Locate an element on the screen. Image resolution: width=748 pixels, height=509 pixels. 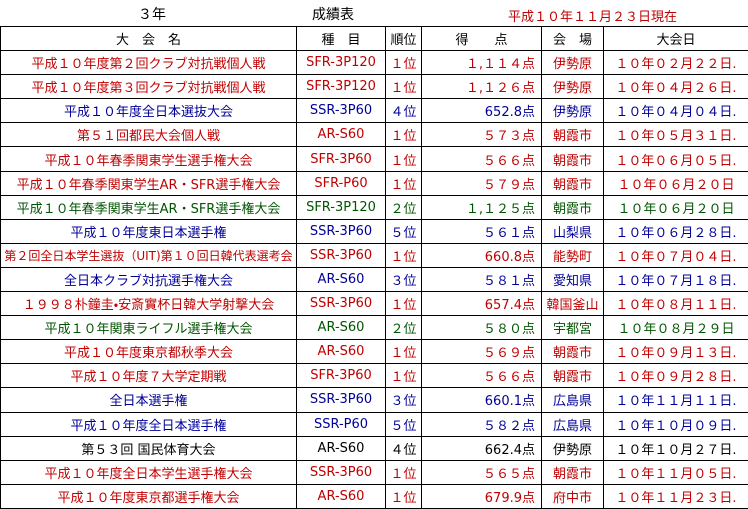
result-row: 平成１０年関東ライフル選手権大会 AR-S60 ２位 ５８０点 宇都宮 １０年０８月２９日 is located at coordinates (374, 328).